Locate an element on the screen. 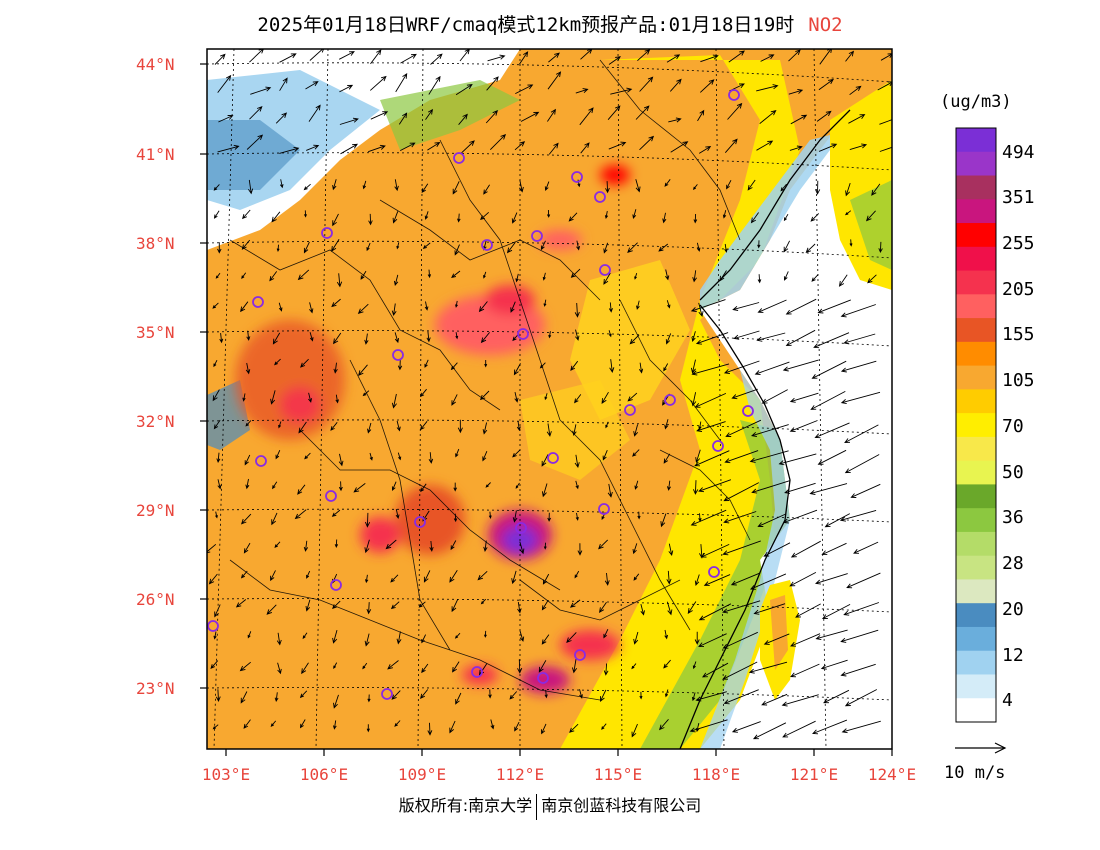 The image size is (1100, 850). pollutant-label: NO2 is located at coordinates (825, 25).